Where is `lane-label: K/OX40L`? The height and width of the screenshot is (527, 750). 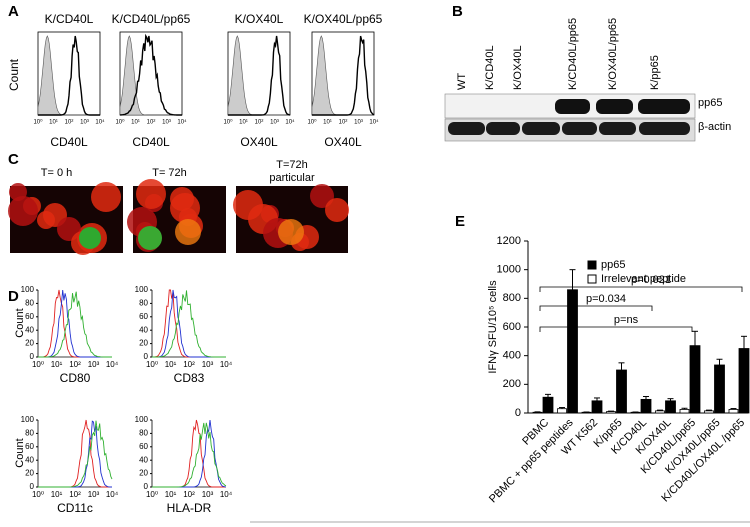 lane-label: K/OX40L is located at coordinates (518, 67).